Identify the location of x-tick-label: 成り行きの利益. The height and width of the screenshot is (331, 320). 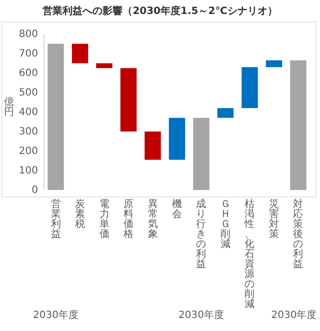
(201, 234).